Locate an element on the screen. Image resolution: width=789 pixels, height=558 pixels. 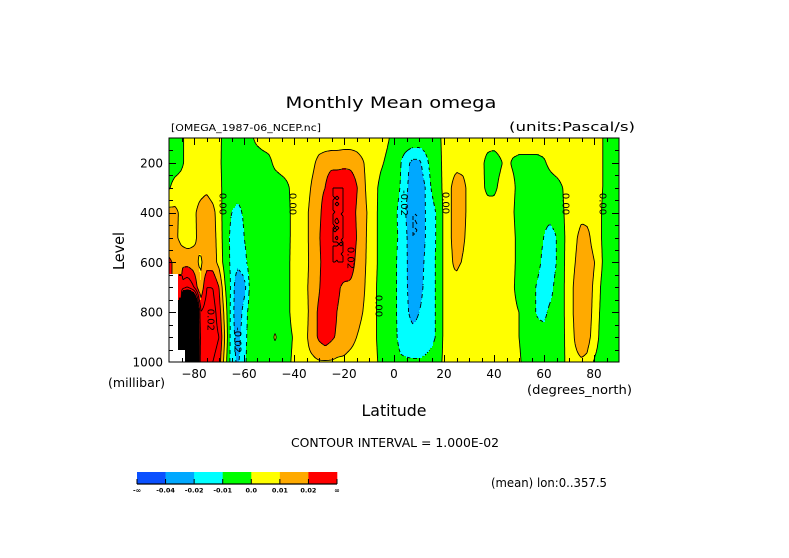
contour-line is located at coordinates (189, 328).